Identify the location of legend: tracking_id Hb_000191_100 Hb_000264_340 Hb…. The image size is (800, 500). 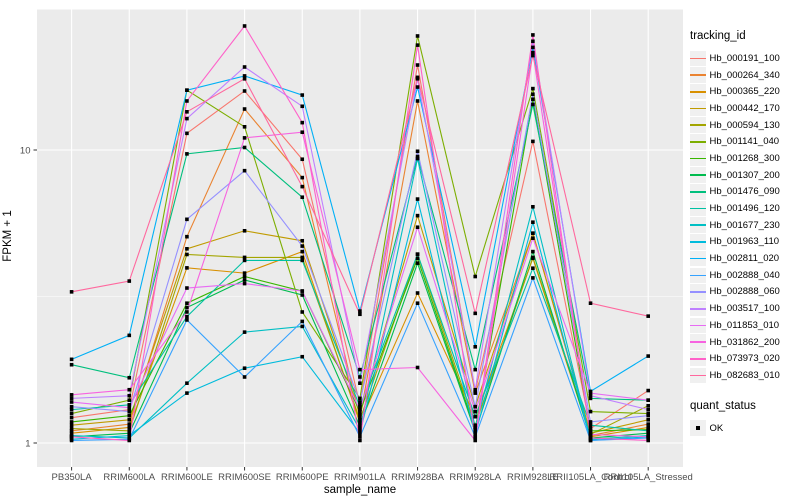
(744, 233).